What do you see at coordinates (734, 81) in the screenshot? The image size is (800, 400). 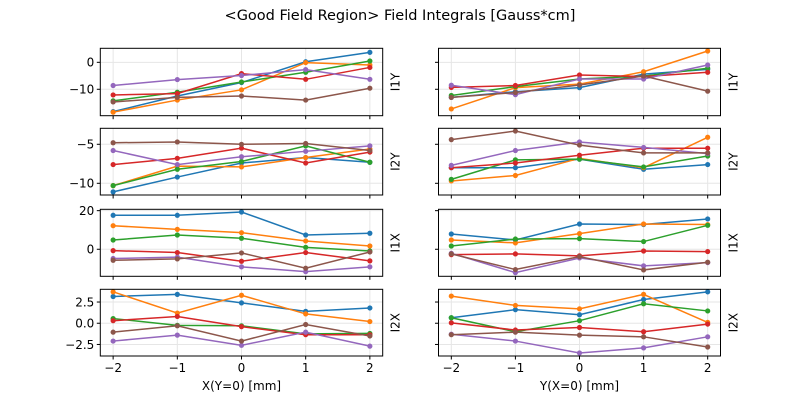 I see `y-axis-label: I1Y` at bounding box center [734, 81].